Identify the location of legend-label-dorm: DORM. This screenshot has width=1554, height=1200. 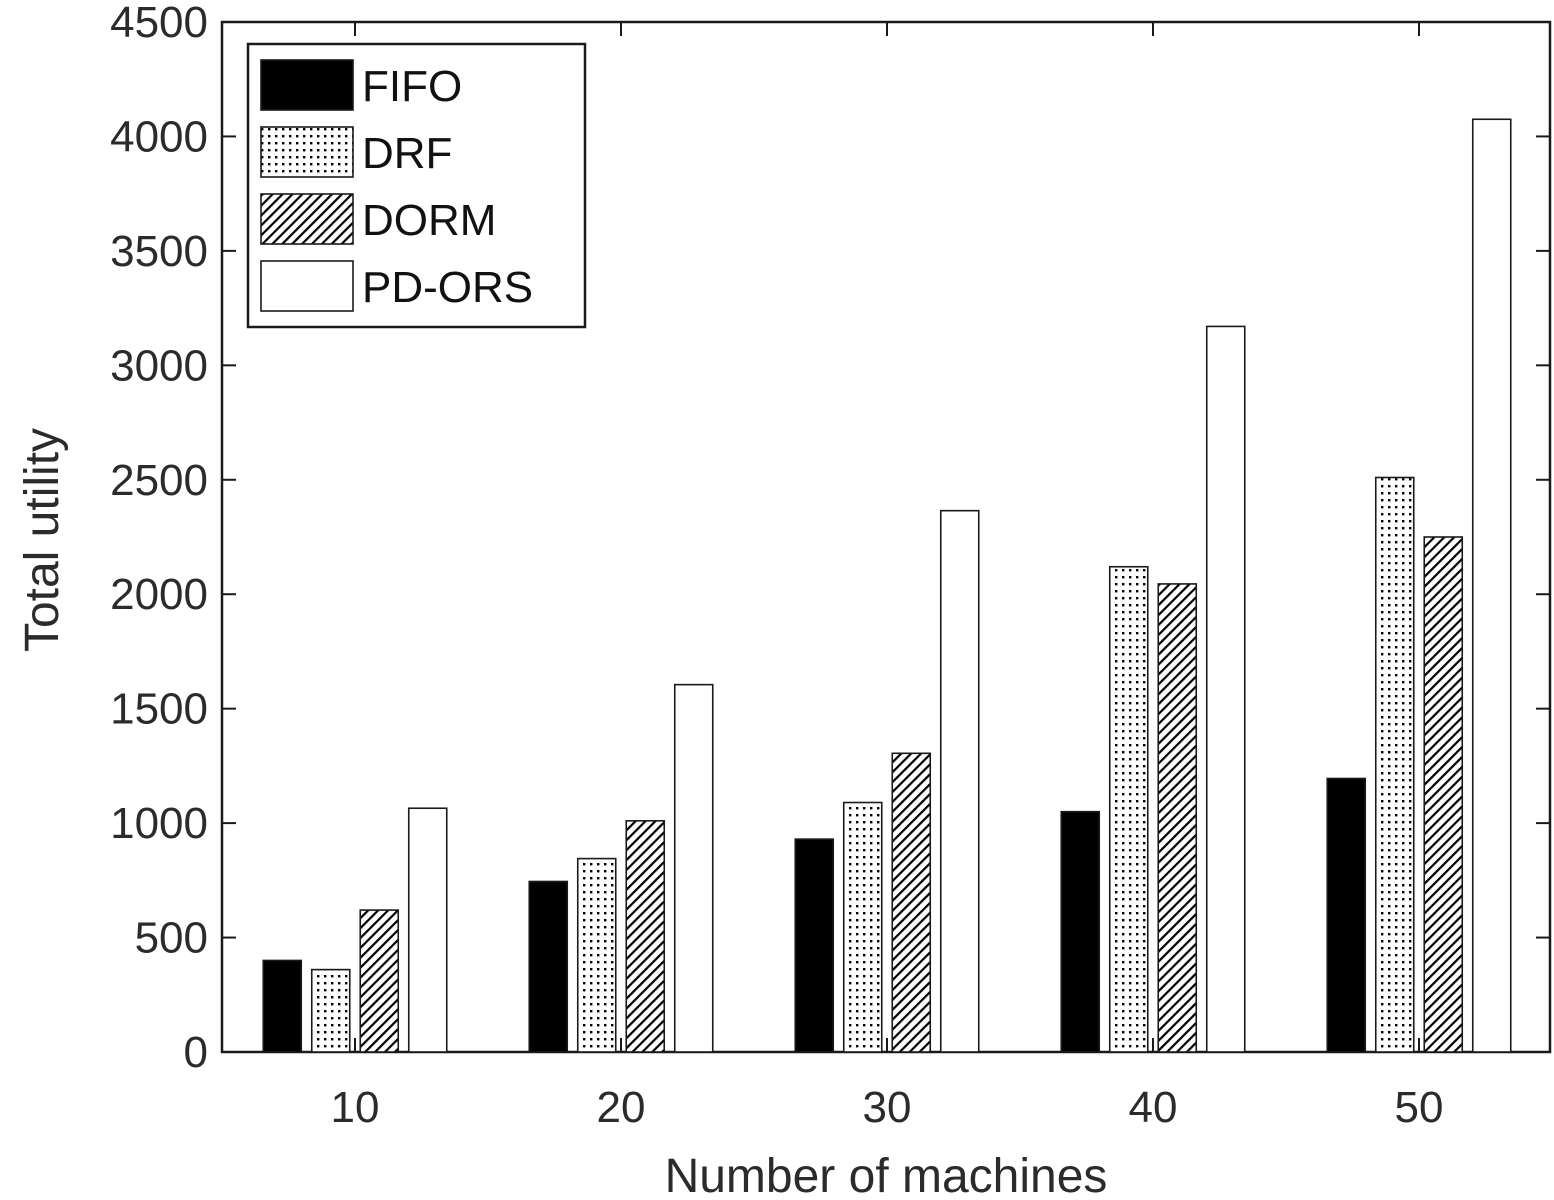
(429, 220).